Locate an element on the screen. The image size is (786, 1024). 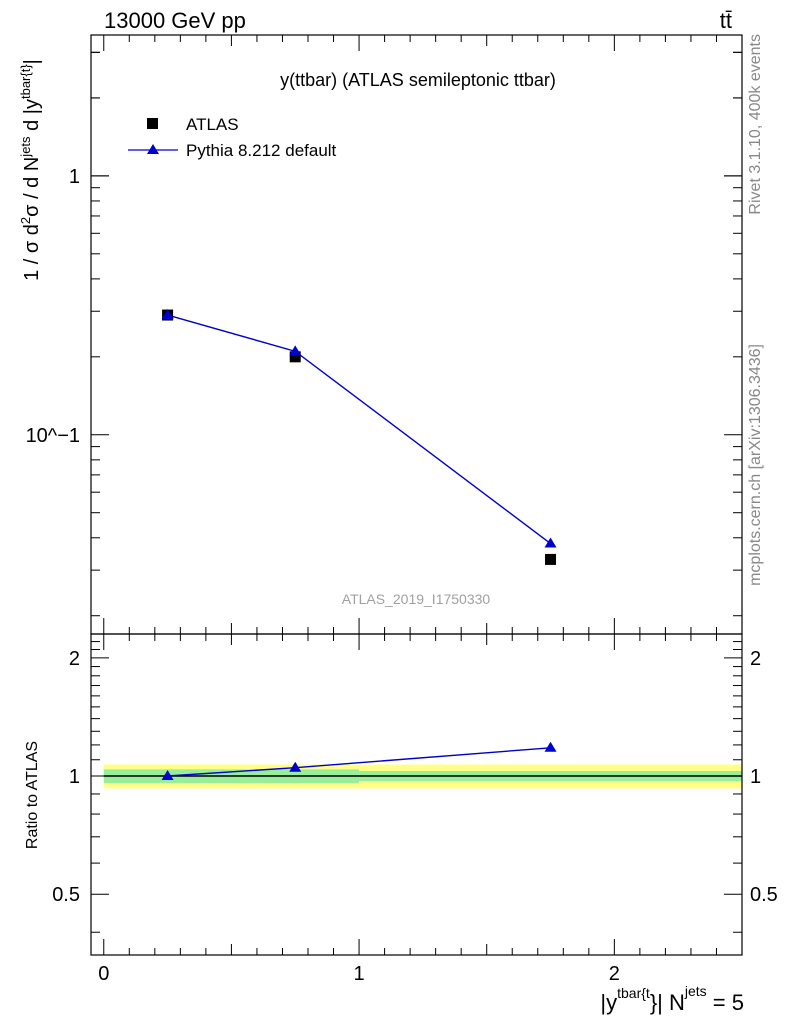
analysis-watermark: ATLAS_2019_I1750330 is located at coordinates (416, 599).